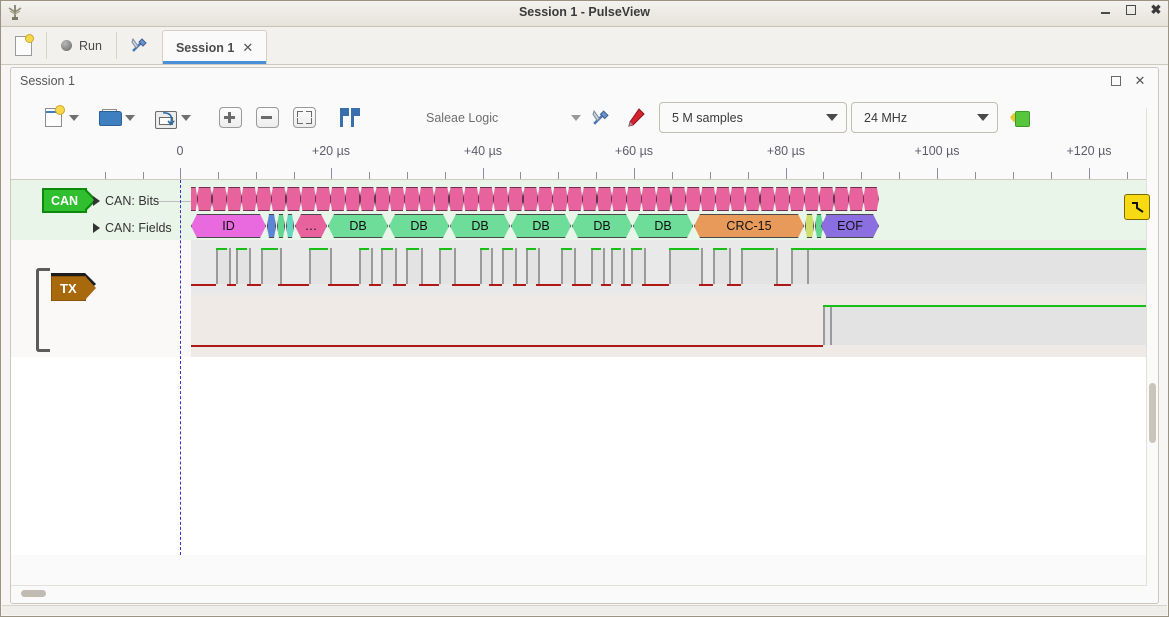 The height and width of the screenshot is (617, 1169). I want to click on decoder-badge-can: CAN, so click(70, 200).